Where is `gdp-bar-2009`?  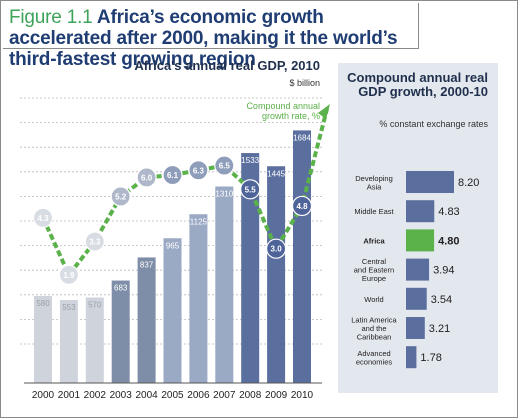 gdp-bar-2009 is located at coordinates (276, 274).